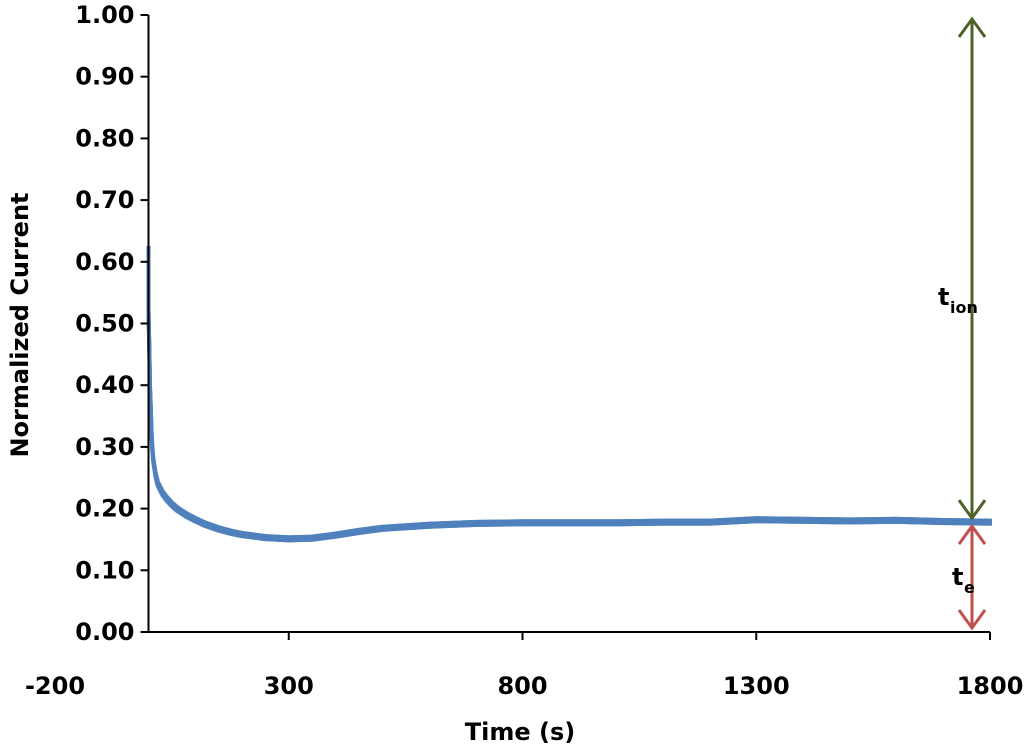  I want to click on x-tick-label: 1800, so click(990, 686).